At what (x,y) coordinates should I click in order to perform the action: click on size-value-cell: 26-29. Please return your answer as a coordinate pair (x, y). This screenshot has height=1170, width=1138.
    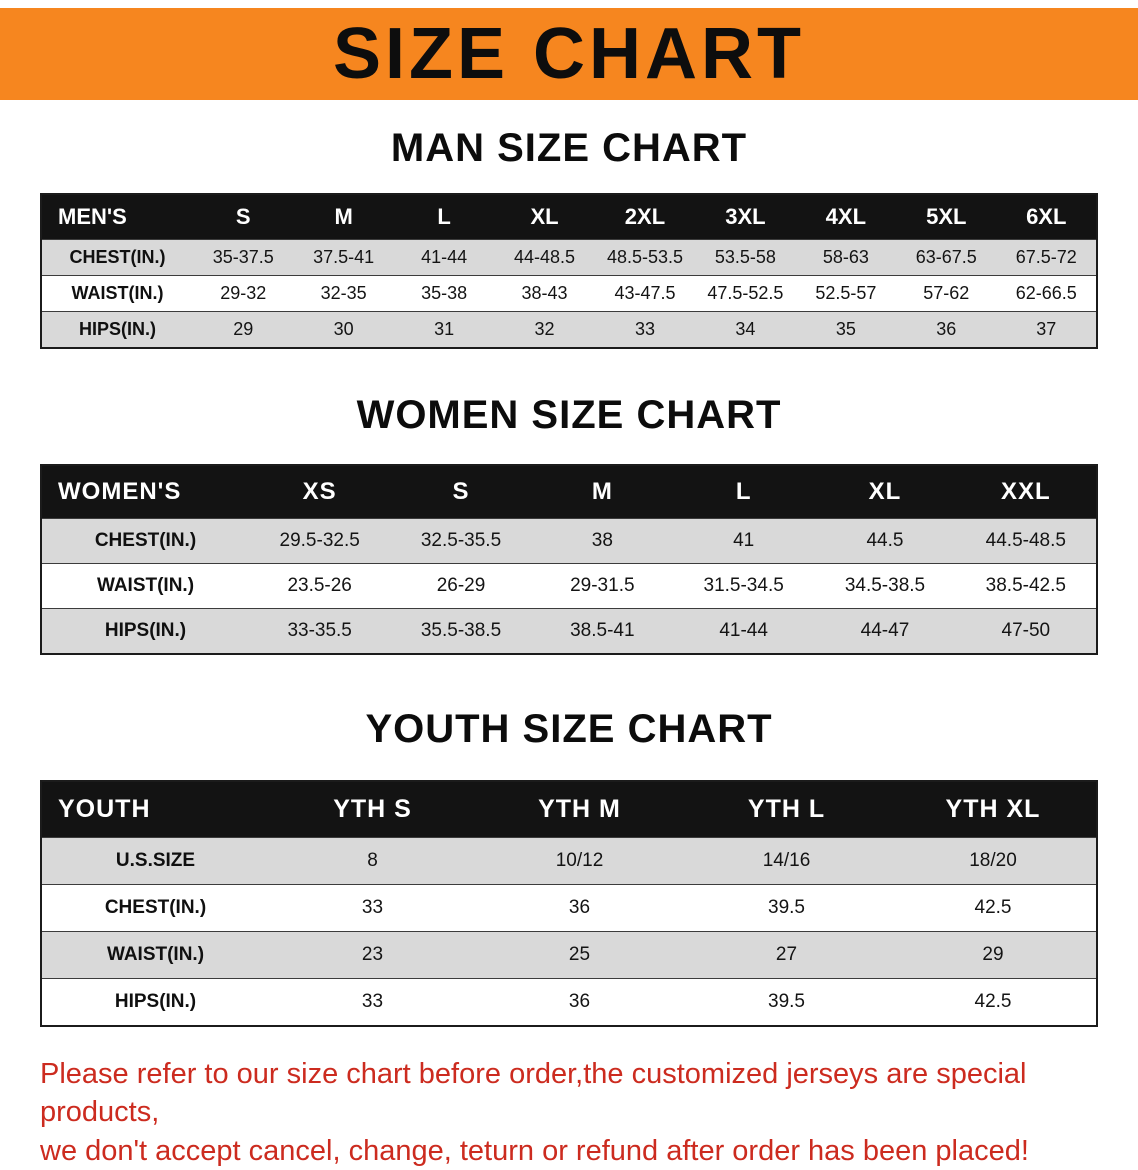
    Looking at the image, I should click on (461, 585).